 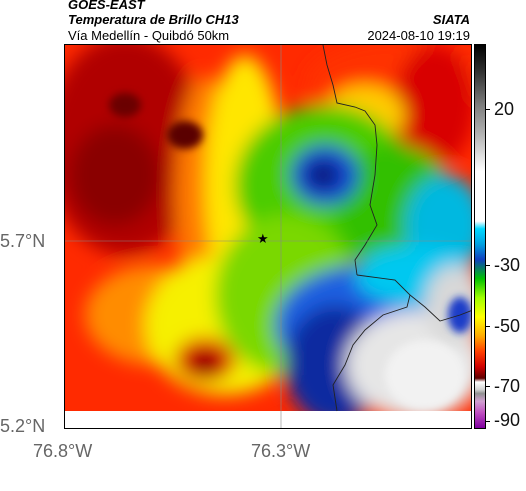 What do you see at coordinates (507, 420) in the screenshot?
I see `colorbar-label: -90` at bounding box center [507, 420].